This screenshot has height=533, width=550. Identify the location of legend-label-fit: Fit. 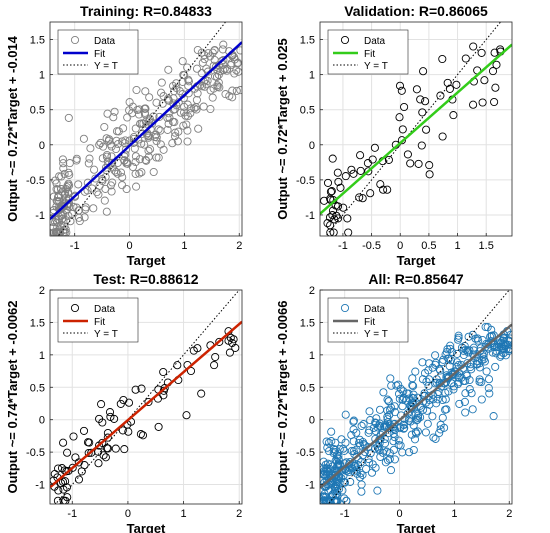
(99, 322).